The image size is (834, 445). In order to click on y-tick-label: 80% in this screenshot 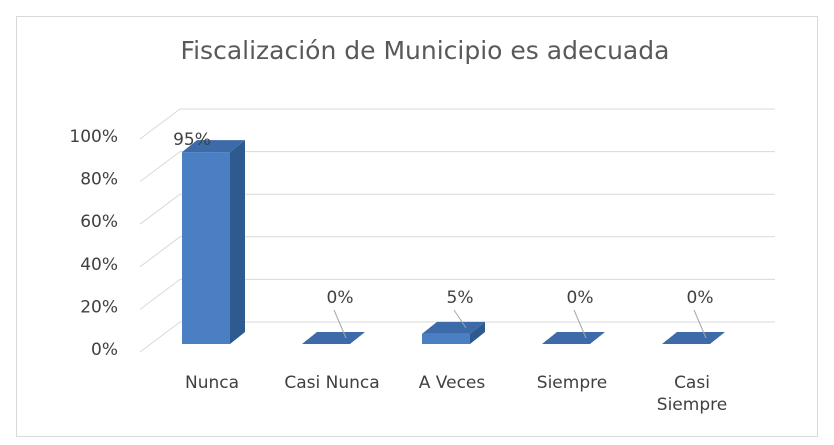, I will do `click(99, 180)`.